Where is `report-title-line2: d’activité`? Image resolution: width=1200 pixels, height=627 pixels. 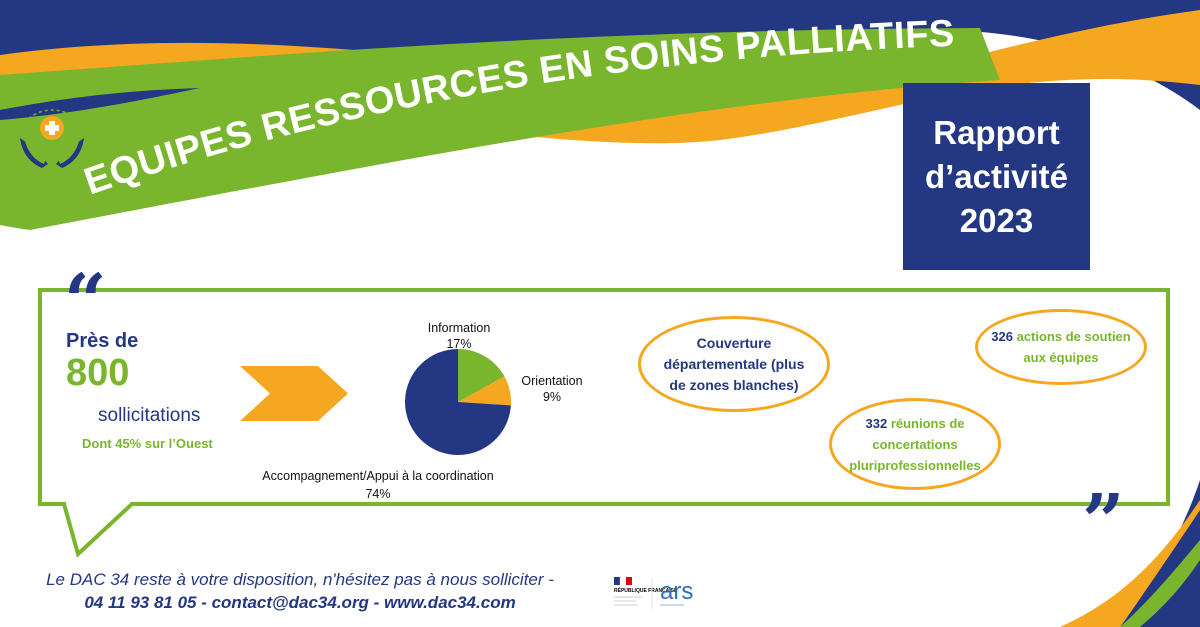
report-title-line2: d’activité is located at coordinates (996, 176).